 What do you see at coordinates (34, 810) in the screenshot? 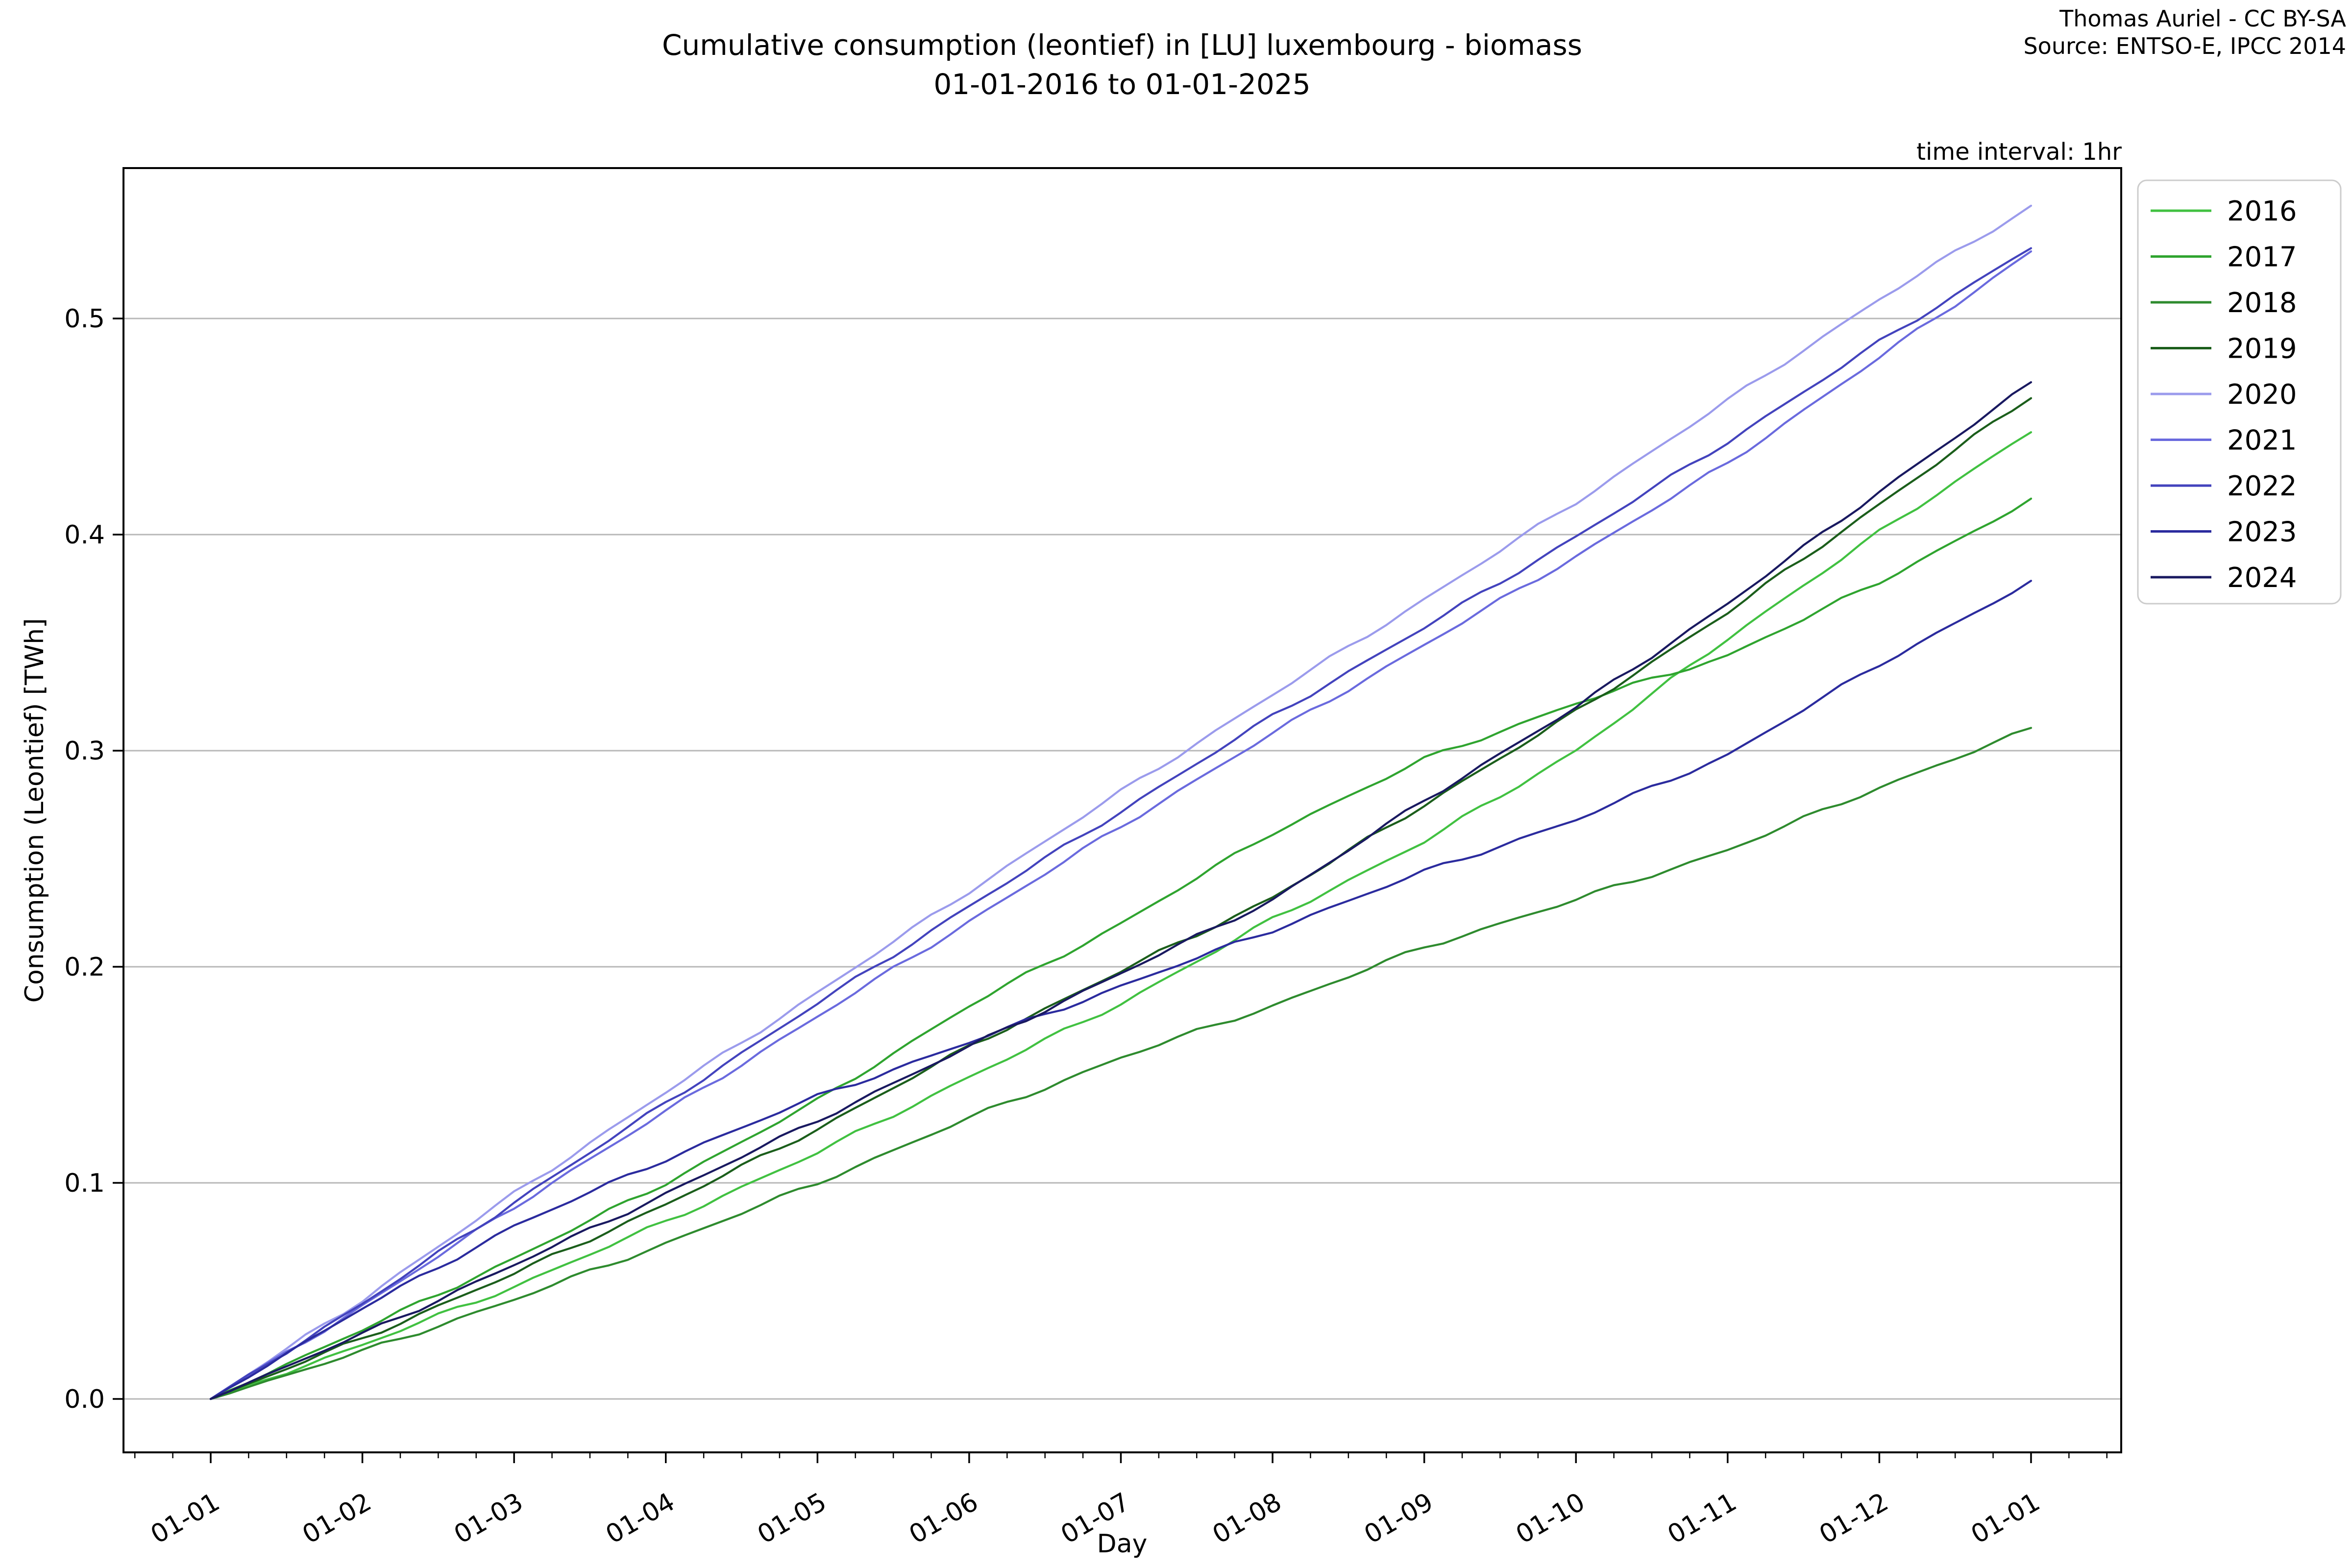
I see `y-axis-label: Consumption (Leontief) [TWh]` at bounding box center [34, 810].